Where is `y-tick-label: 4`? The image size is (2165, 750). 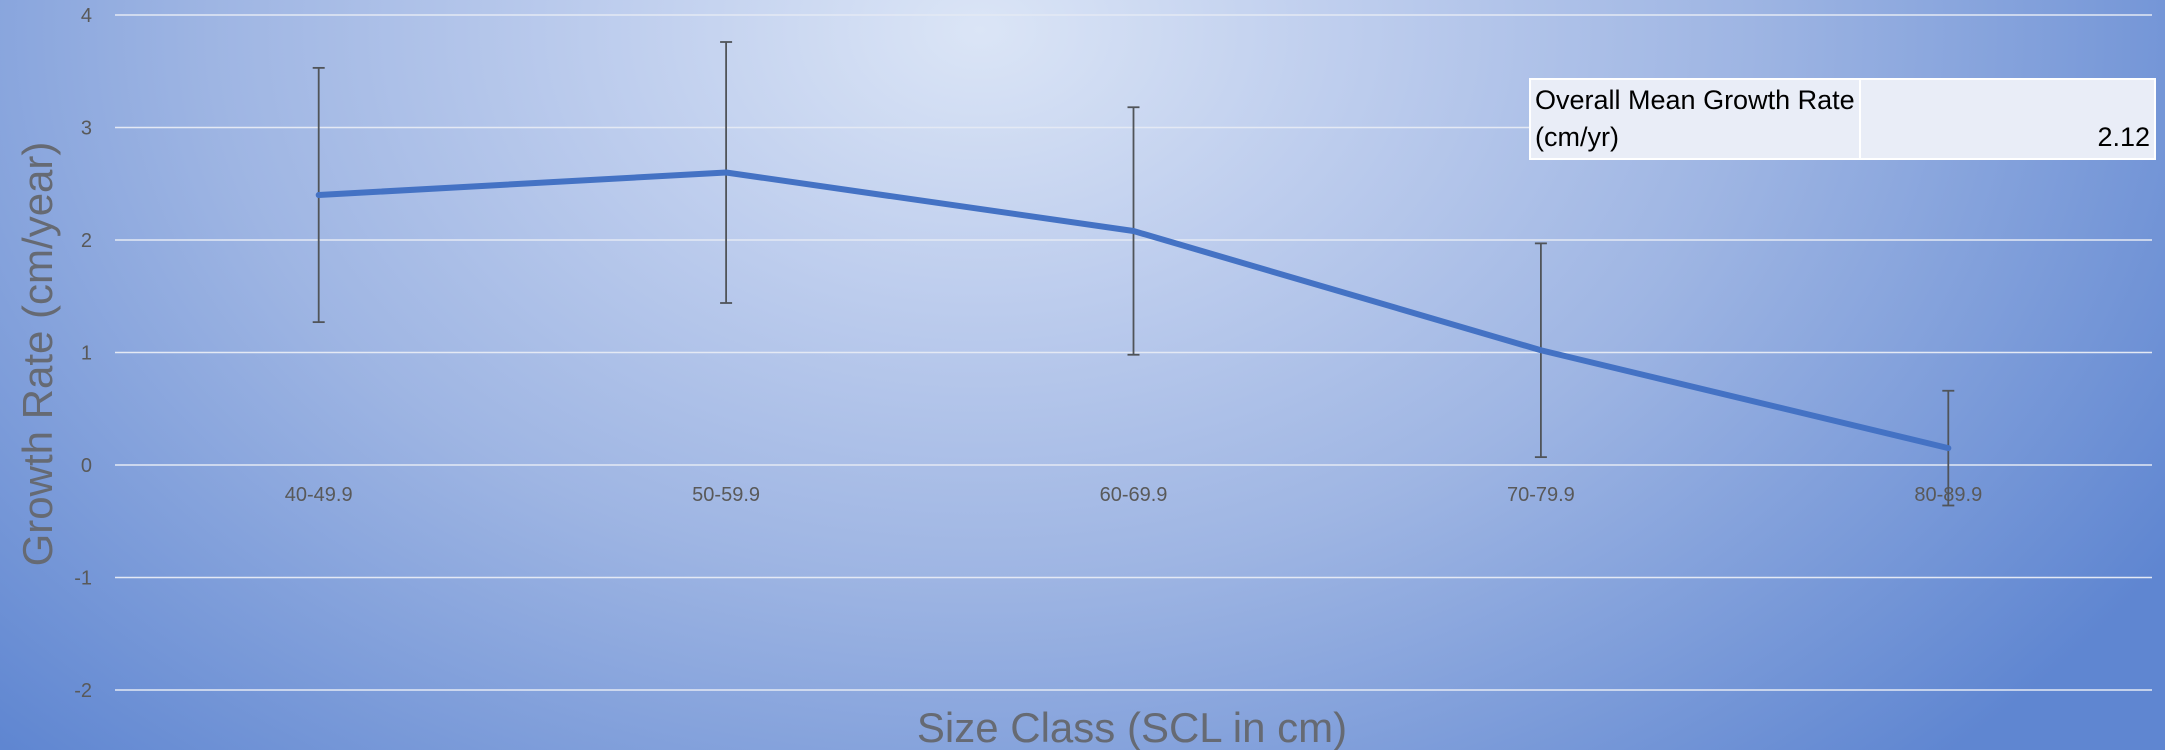
y-tick-label: 4 is located at coordinates (86, 16).